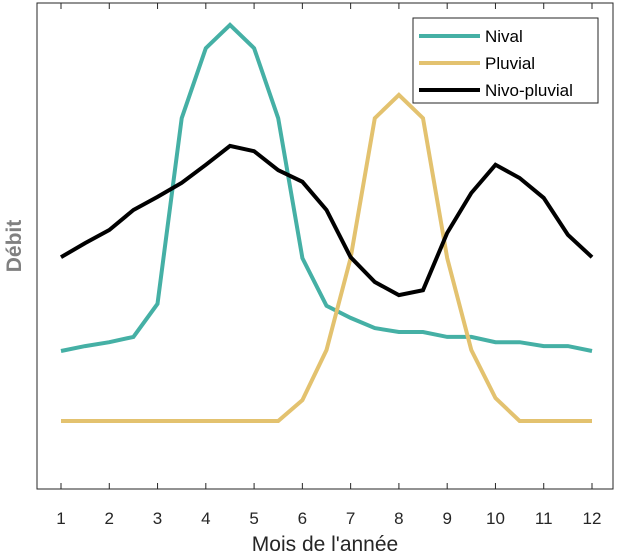 This screenshot has height=554, width=618. What do you see at coordinates (529, 90) in the screenshot?
I see `legend-label: Nivo-pluvial` at bounding box center [529, 90].